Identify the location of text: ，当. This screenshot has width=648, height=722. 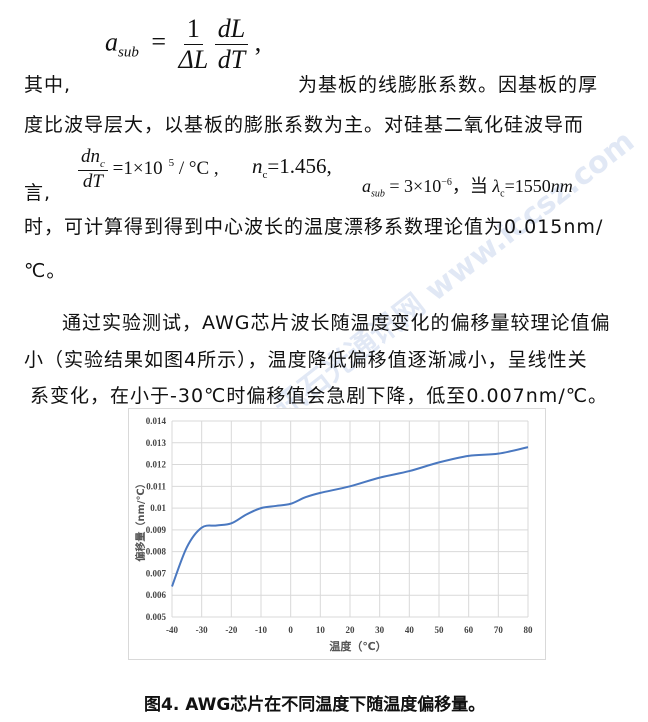
(469, 186).